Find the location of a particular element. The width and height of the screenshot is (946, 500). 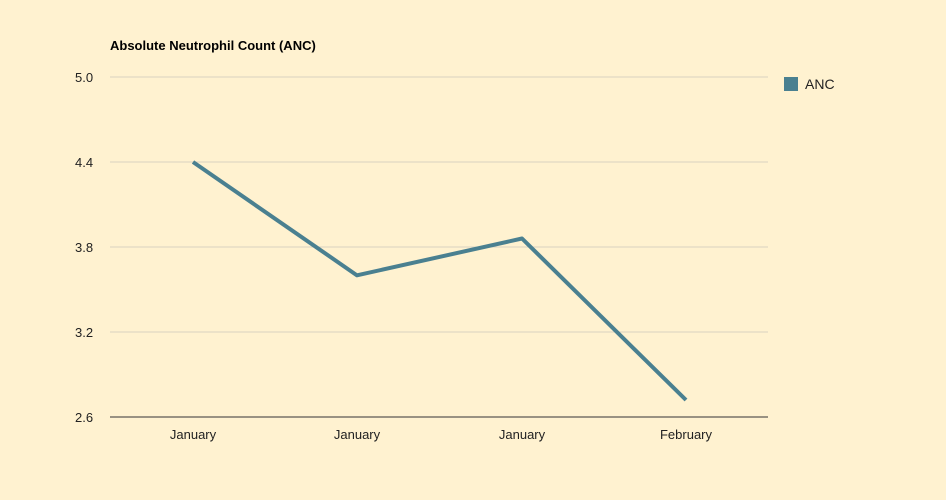

y-tick-label: 2.6 is located at coordinates (84, 417).